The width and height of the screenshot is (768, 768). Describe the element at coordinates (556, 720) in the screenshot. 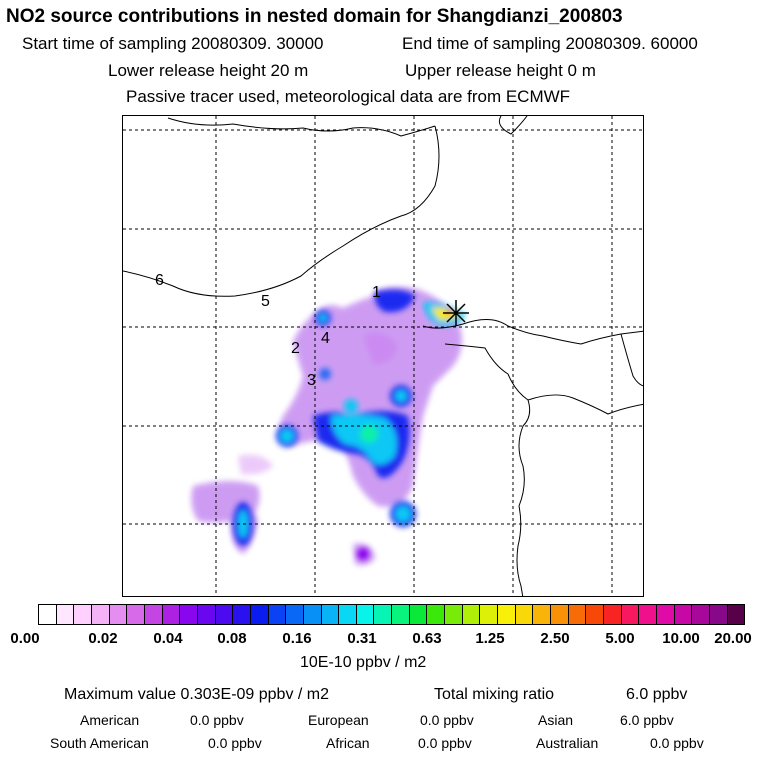

I see `region-name: Asian` at that location.